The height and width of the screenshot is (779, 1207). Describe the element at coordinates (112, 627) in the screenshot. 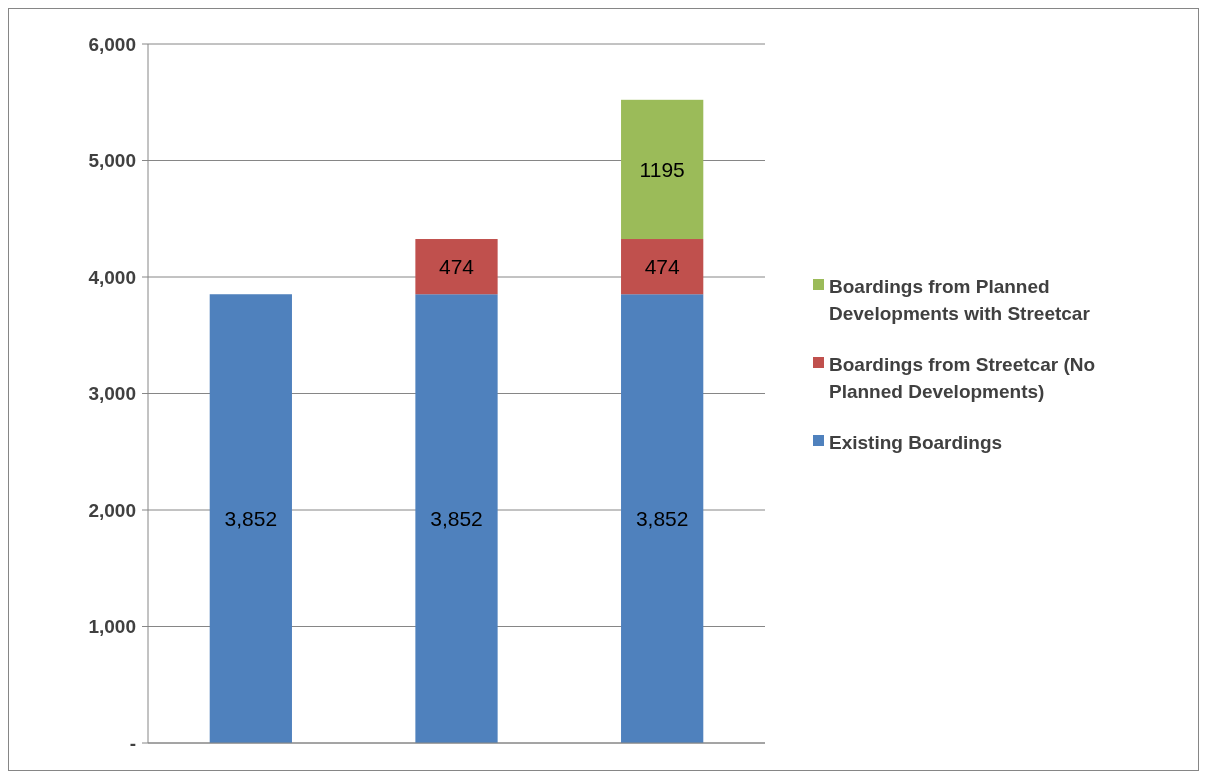

I see `y-tick-label: 1,000` at that location.